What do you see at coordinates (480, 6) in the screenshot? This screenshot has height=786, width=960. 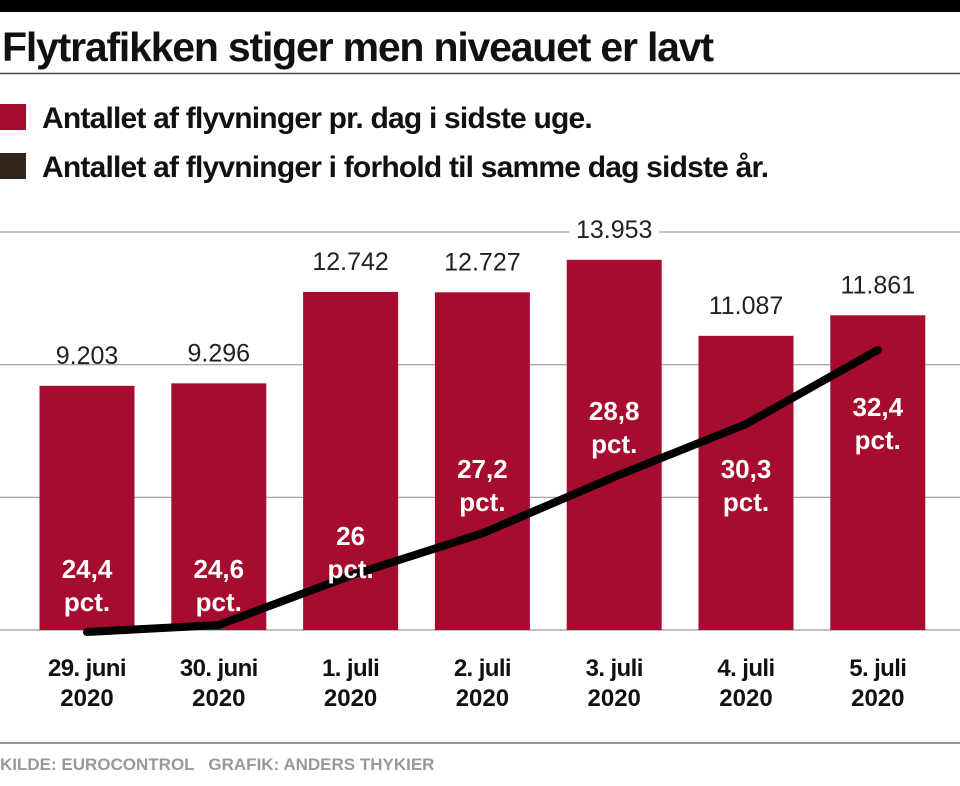 I see `top-bar` at bounding box center [480, 6].